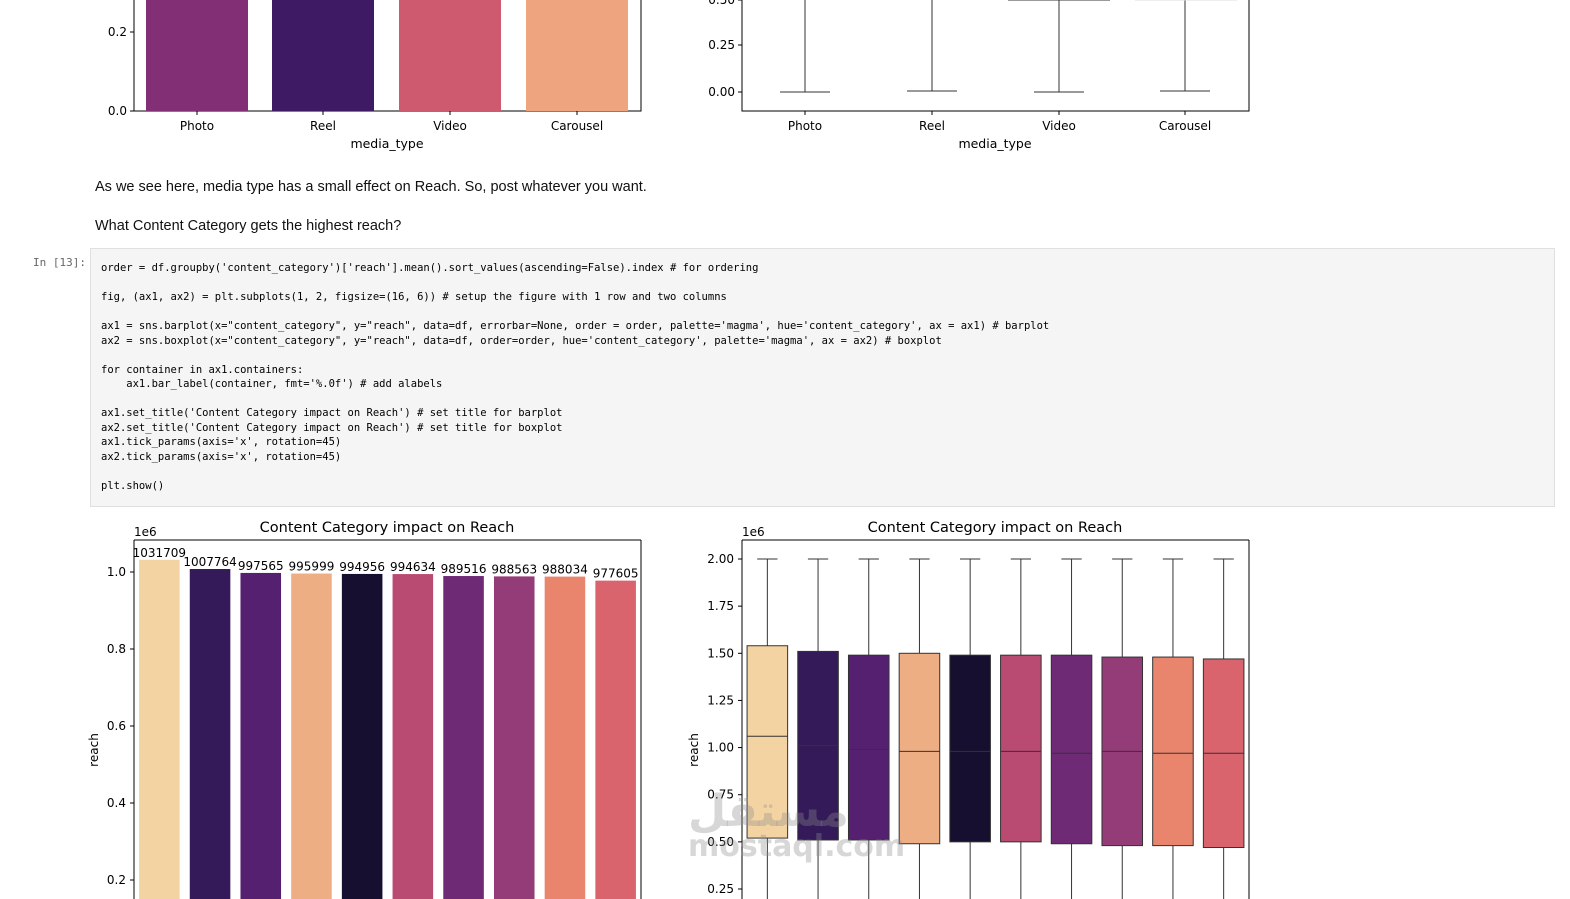 The height and width of the screenshot is (899, 1570). Describe the element at coordinates (721, 92) in the screenshot. I see `y-tick-label: 0.00` at that location.